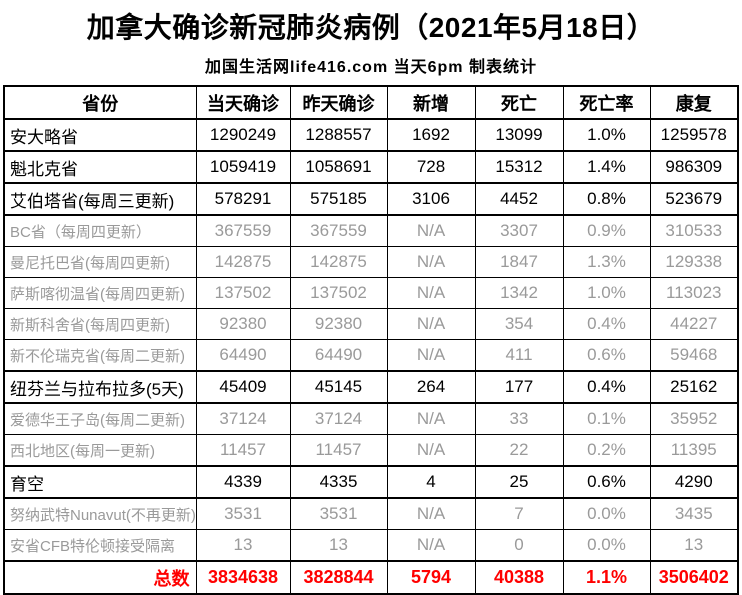 The image size is (742, 595). Describe the element at coordinates (694, 167) in the screenshot. I see `recovered-cell: 986309` at that location.